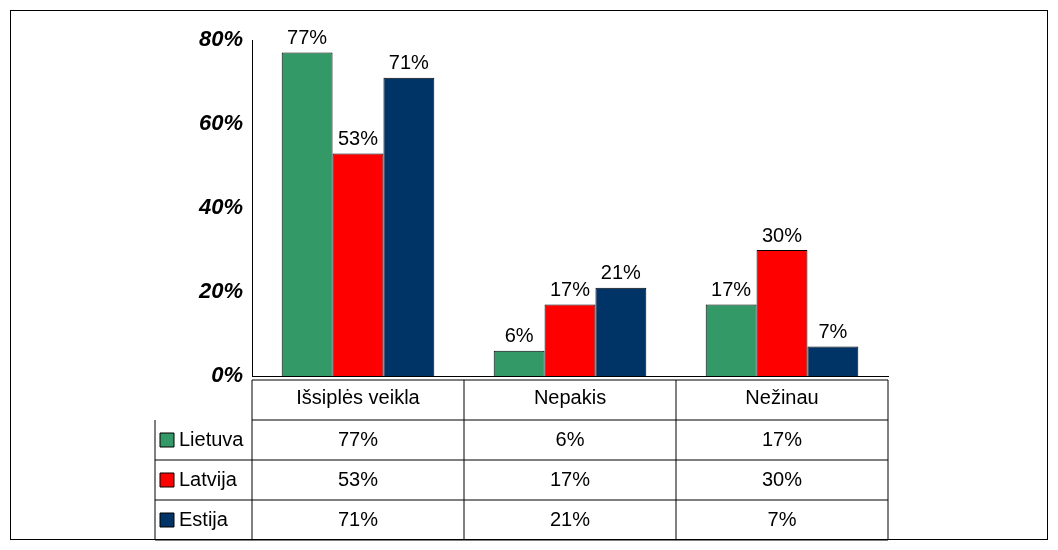 The image size is (1058, 550). I want to click on data-label: 7%, so click(782, 518).